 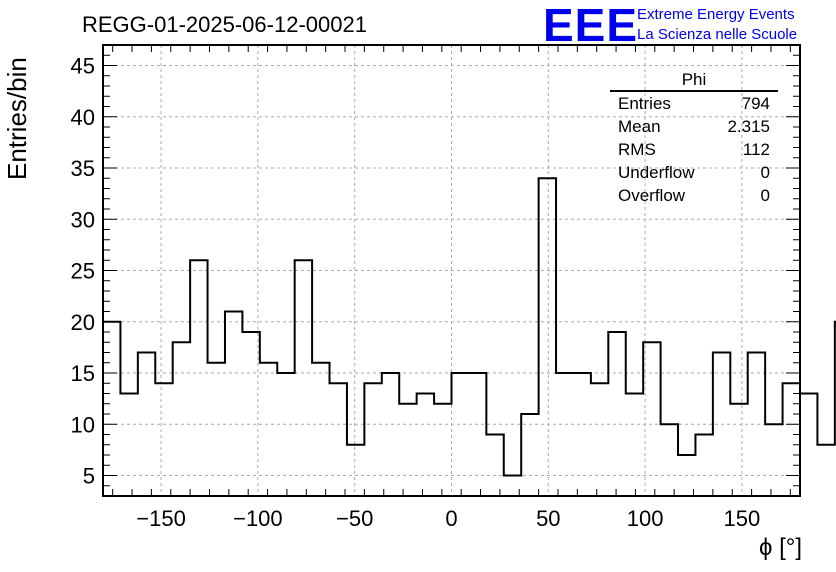 I want to click on stats-value: 794, so click(x=755, y=103).